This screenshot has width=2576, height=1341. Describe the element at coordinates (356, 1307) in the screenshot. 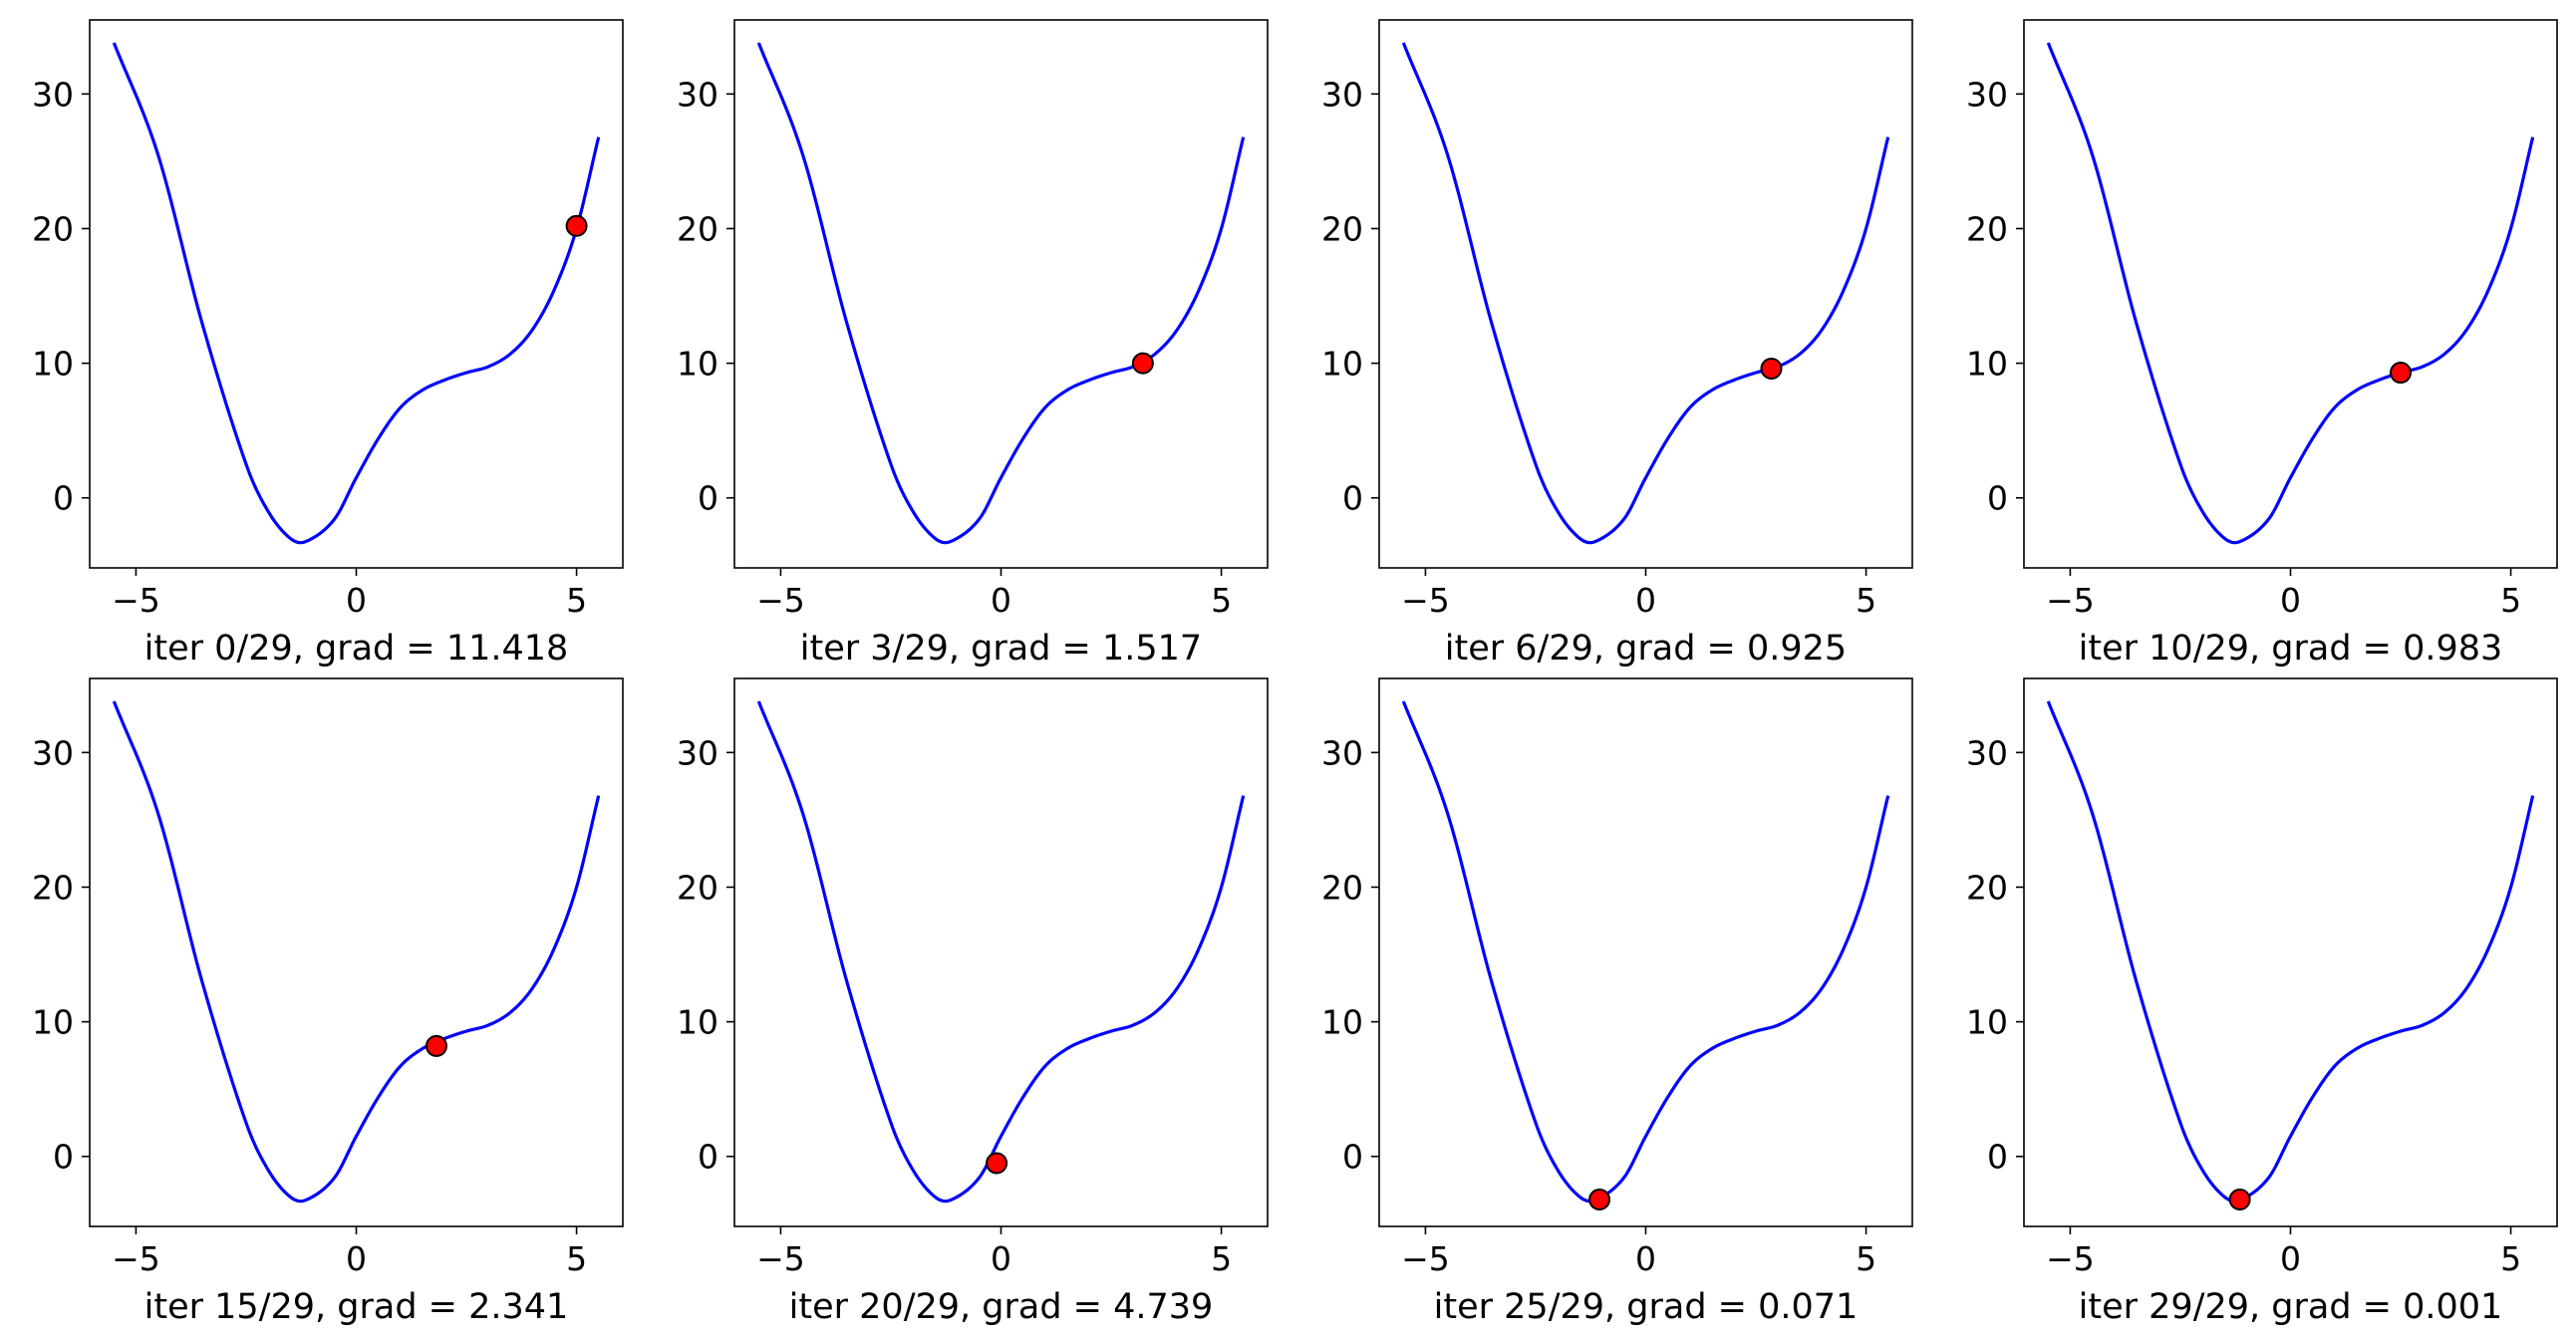

I see `subplot-caption: iter 15/29, grad = 2.341` at that location.